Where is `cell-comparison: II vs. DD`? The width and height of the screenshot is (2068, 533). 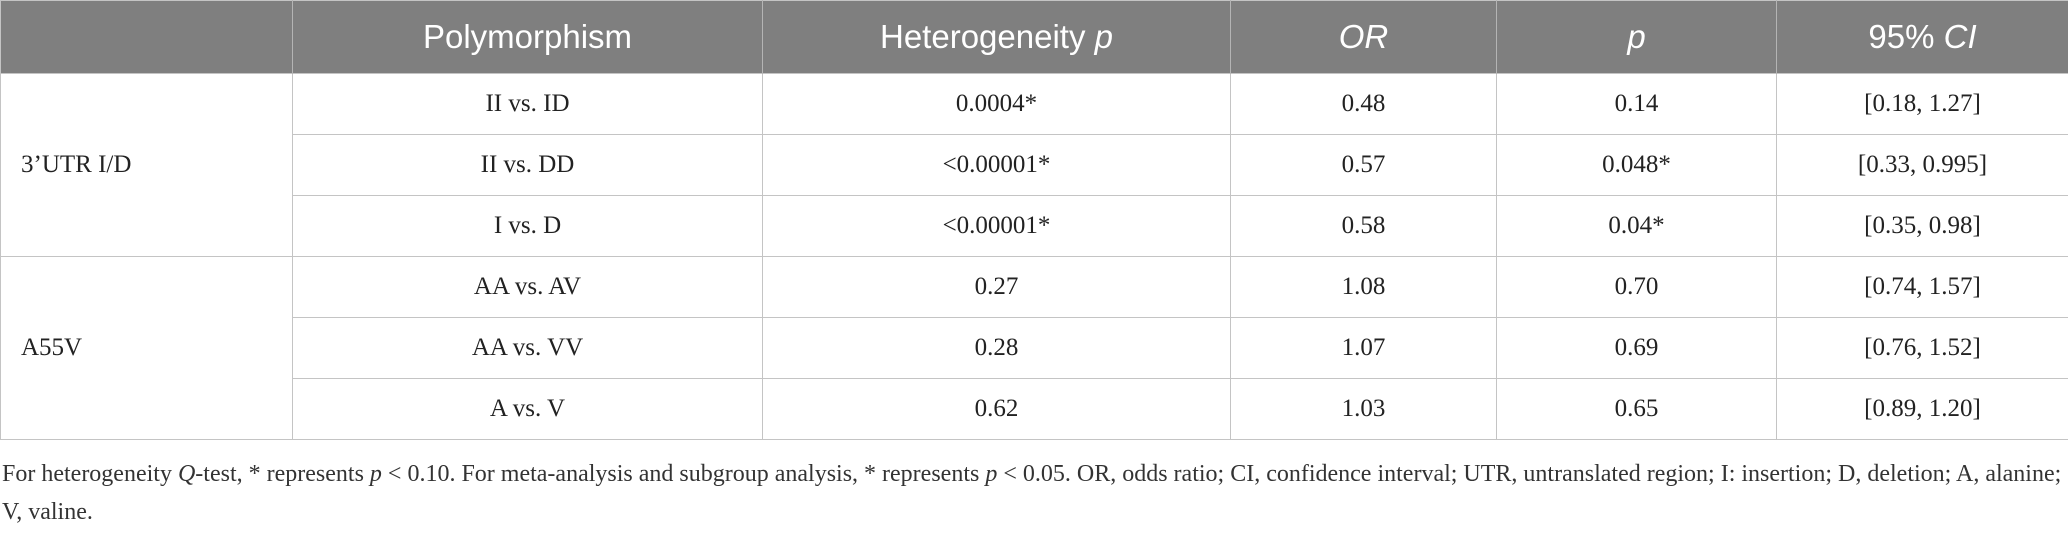
cell-comparison: II vs. DD is located at coordinates (527, 165).